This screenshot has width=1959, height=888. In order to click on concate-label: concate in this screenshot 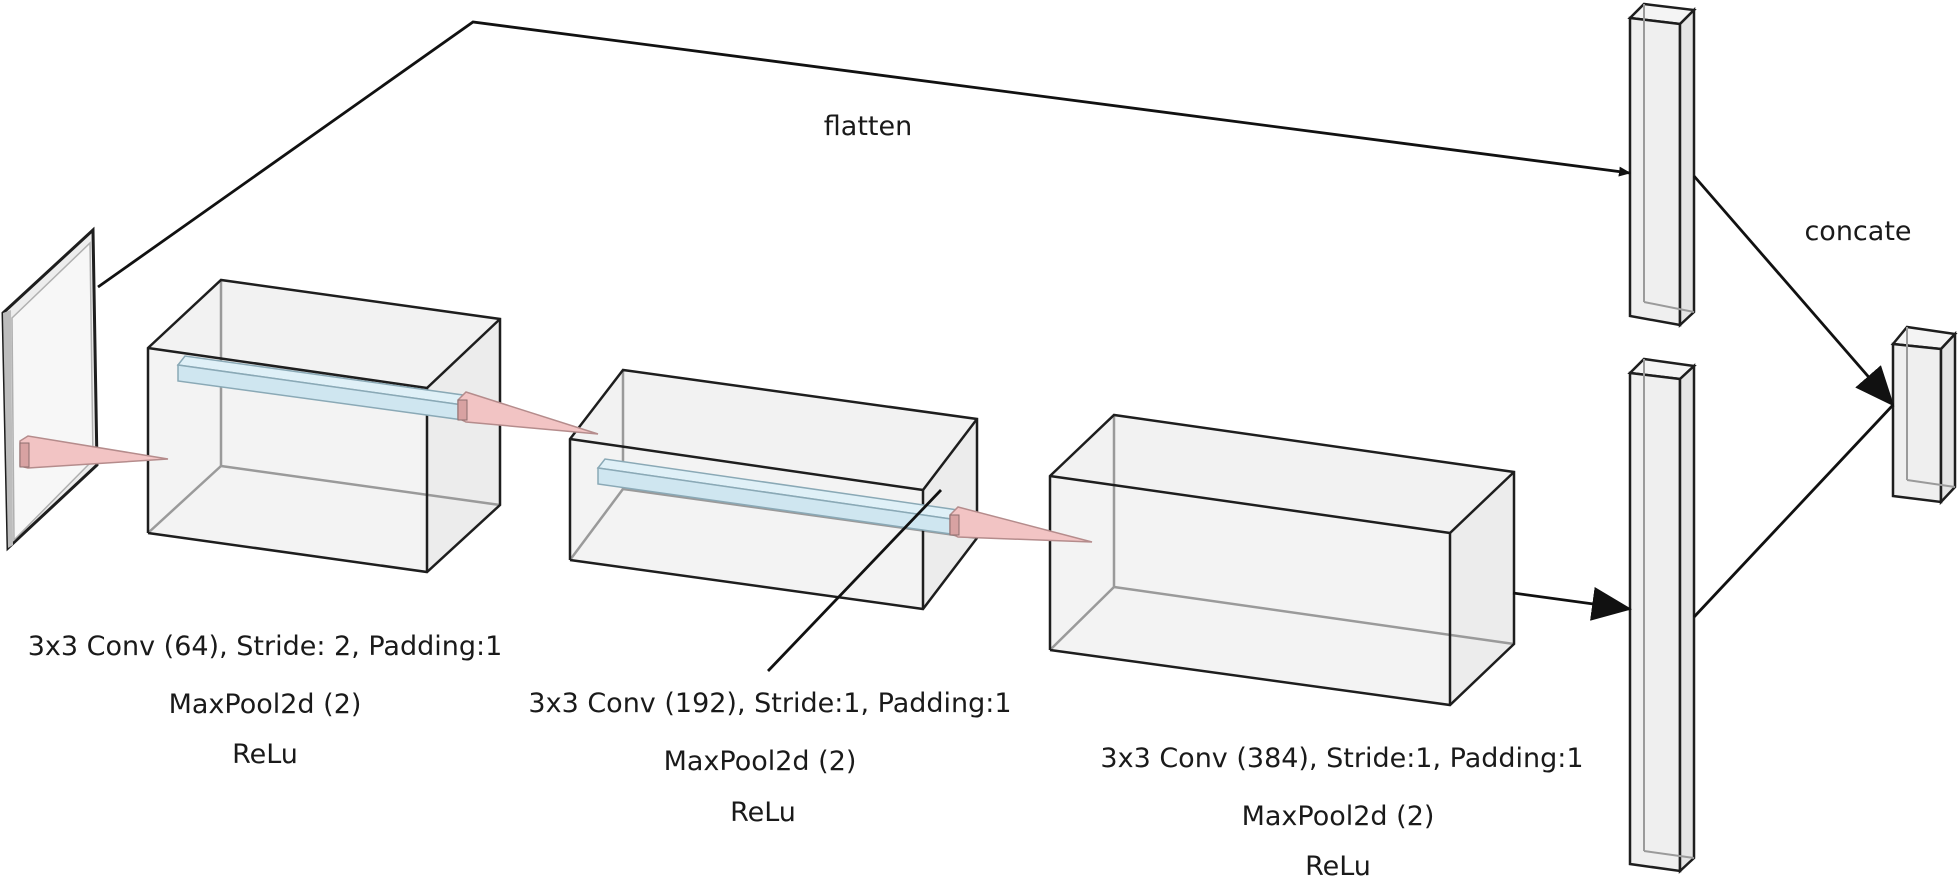, I will do `click(1857, 231)`.